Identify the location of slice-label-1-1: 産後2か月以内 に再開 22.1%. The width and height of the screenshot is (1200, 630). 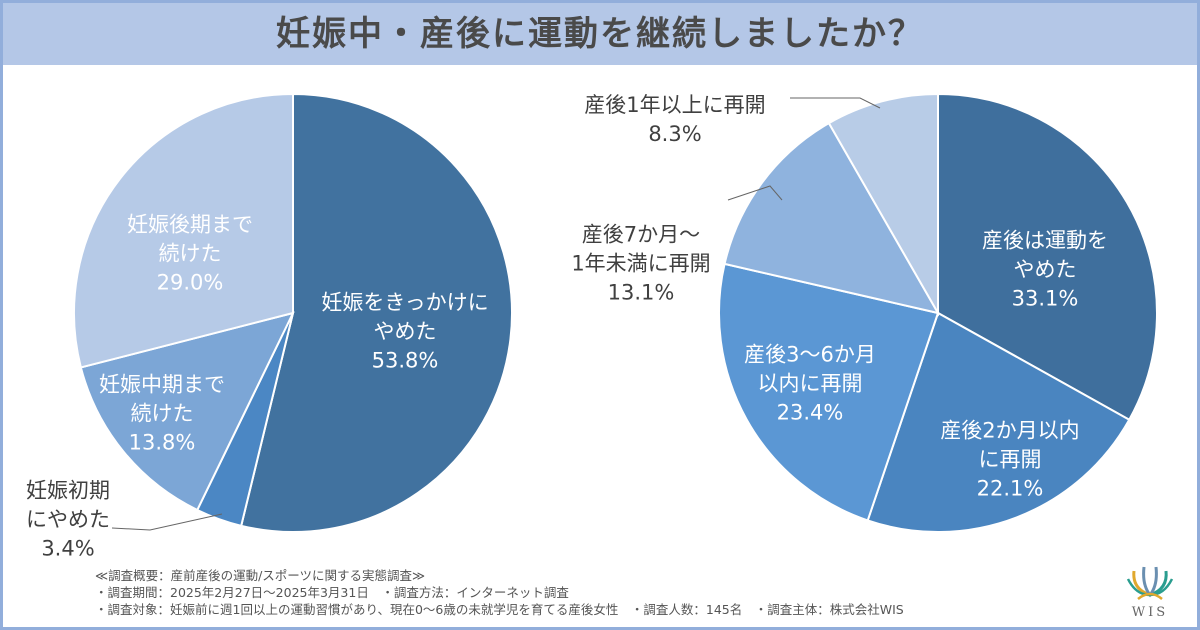
(1010, 459).